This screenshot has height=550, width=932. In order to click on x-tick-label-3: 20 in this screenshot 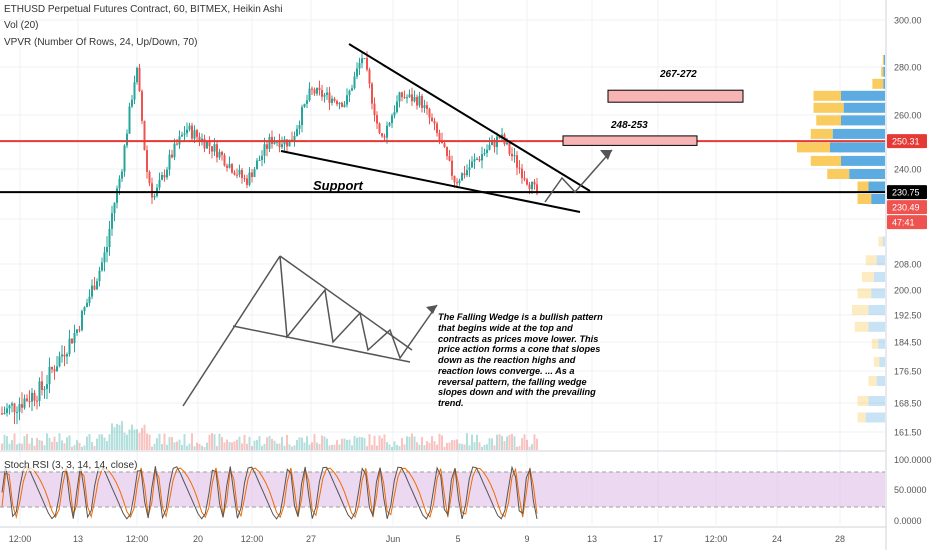, I will do `click(198, 539)`.